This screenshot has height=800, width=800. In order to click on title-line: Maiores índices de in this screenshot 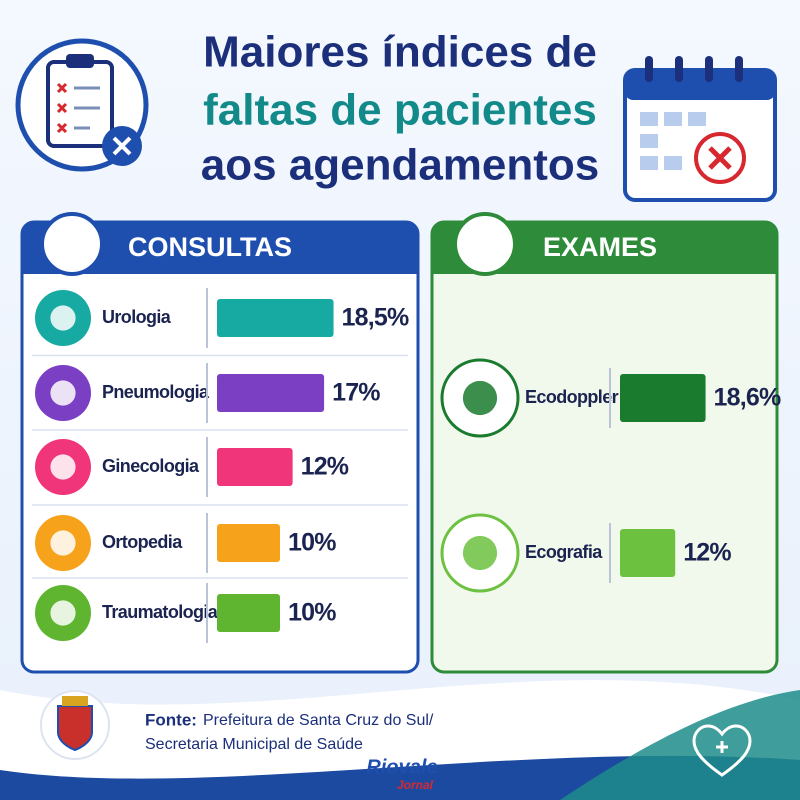, I will do `click(400, 52)`.